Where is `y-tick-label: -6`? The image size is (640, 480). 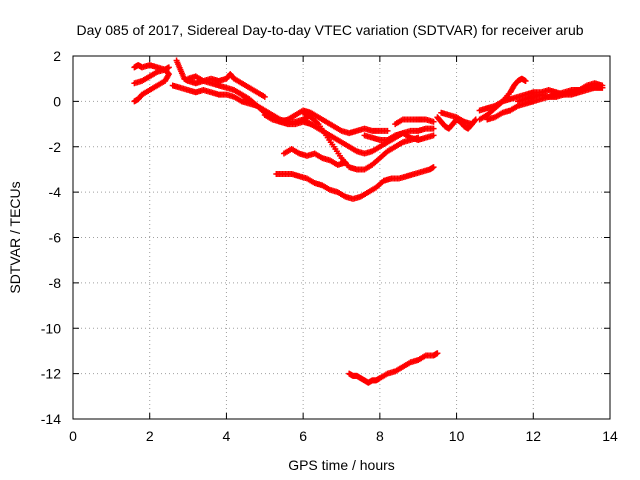 y-tick-label: -6 is located at coordinates (55, 238).